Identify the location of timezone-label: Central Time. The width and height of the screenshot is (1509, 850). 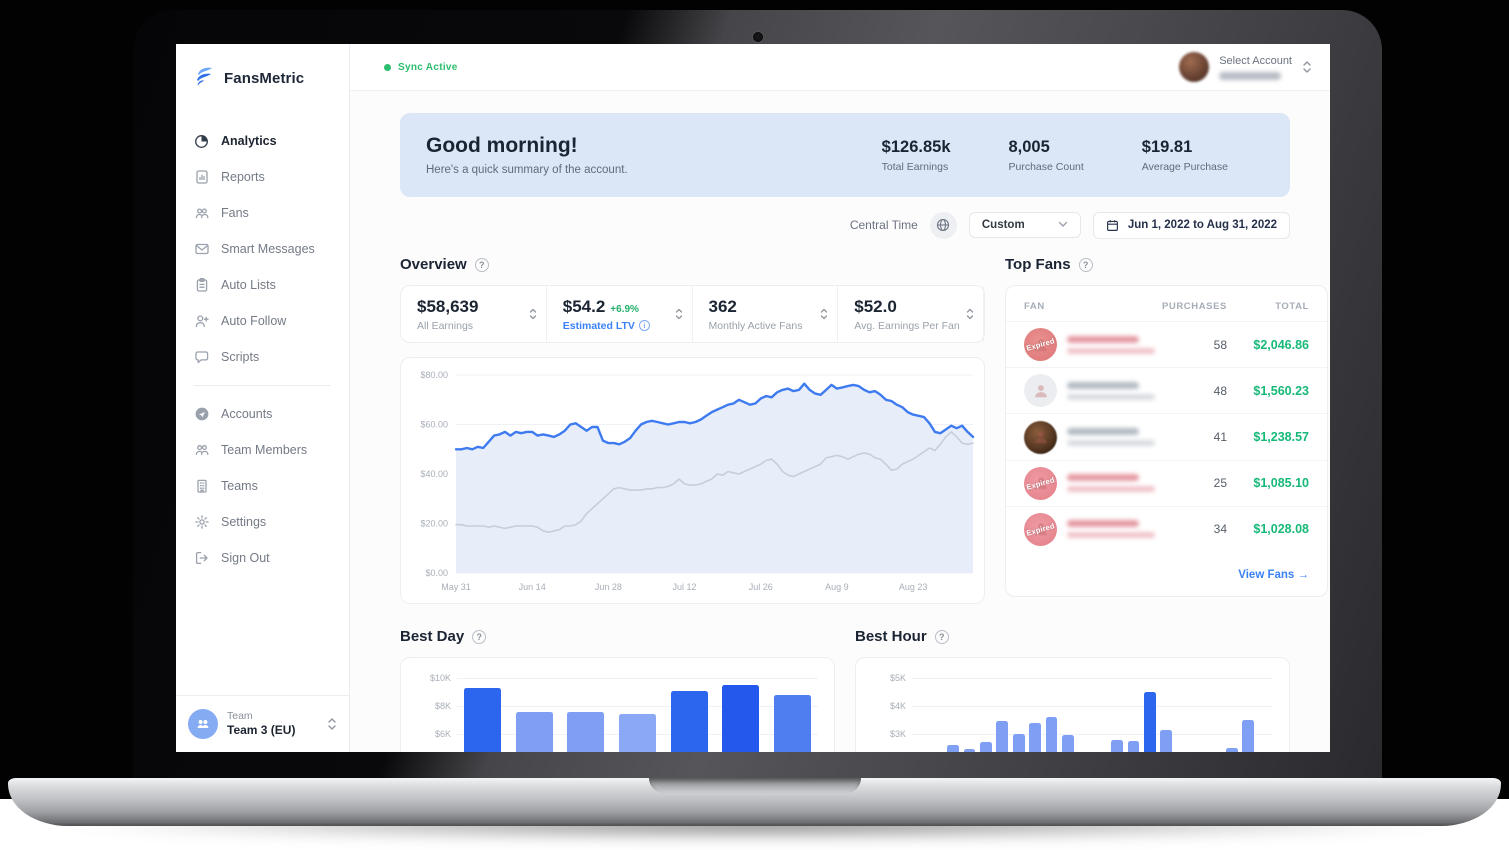
(883, 225).